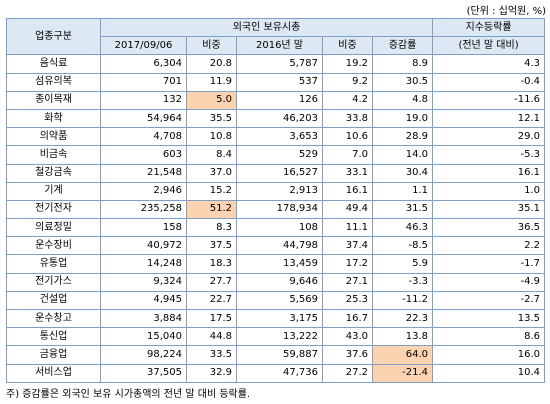 The image size is (550, 404). I want to click on header-change-rate: 증감률, so click(402, 46).